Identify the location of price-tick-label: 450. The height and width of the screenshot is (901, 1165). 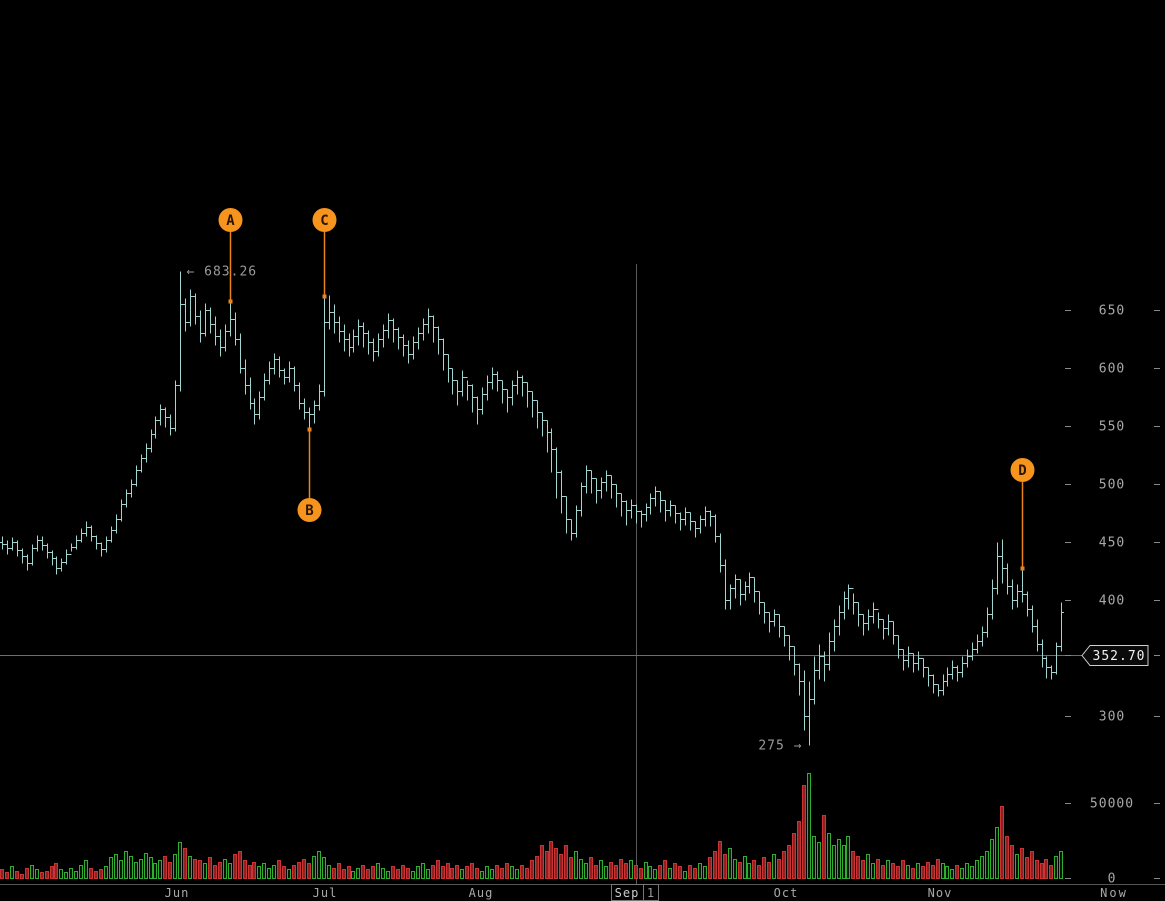
(1112, 543).